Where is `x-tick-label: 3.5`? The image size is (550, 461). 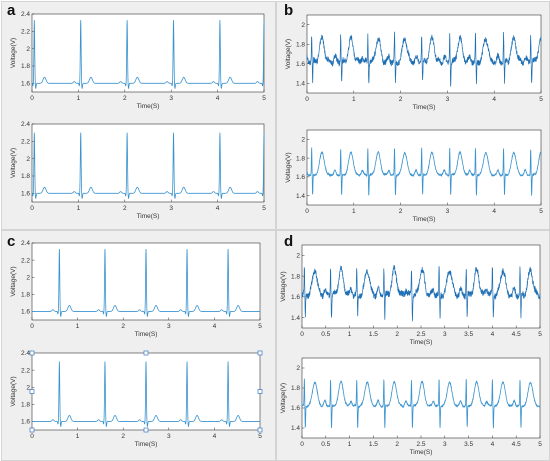 x-tick-label: 3.5 is located at coordinates (468, 444).